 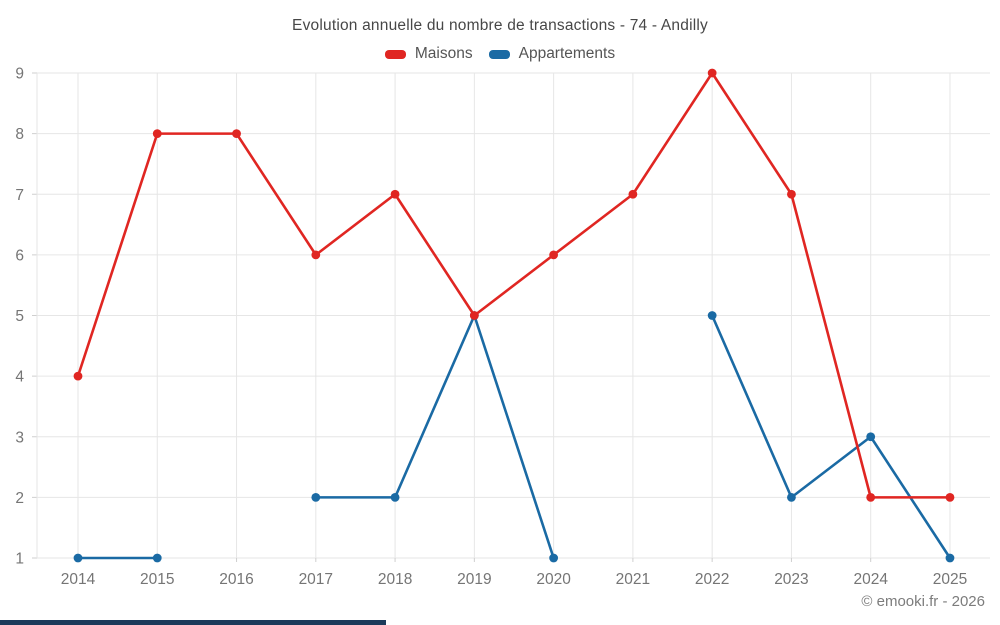 What do you see at coordinates (316, 579) in the screenshot?
I see `x-tick-label: 2017` at bounding box center [316, 579].